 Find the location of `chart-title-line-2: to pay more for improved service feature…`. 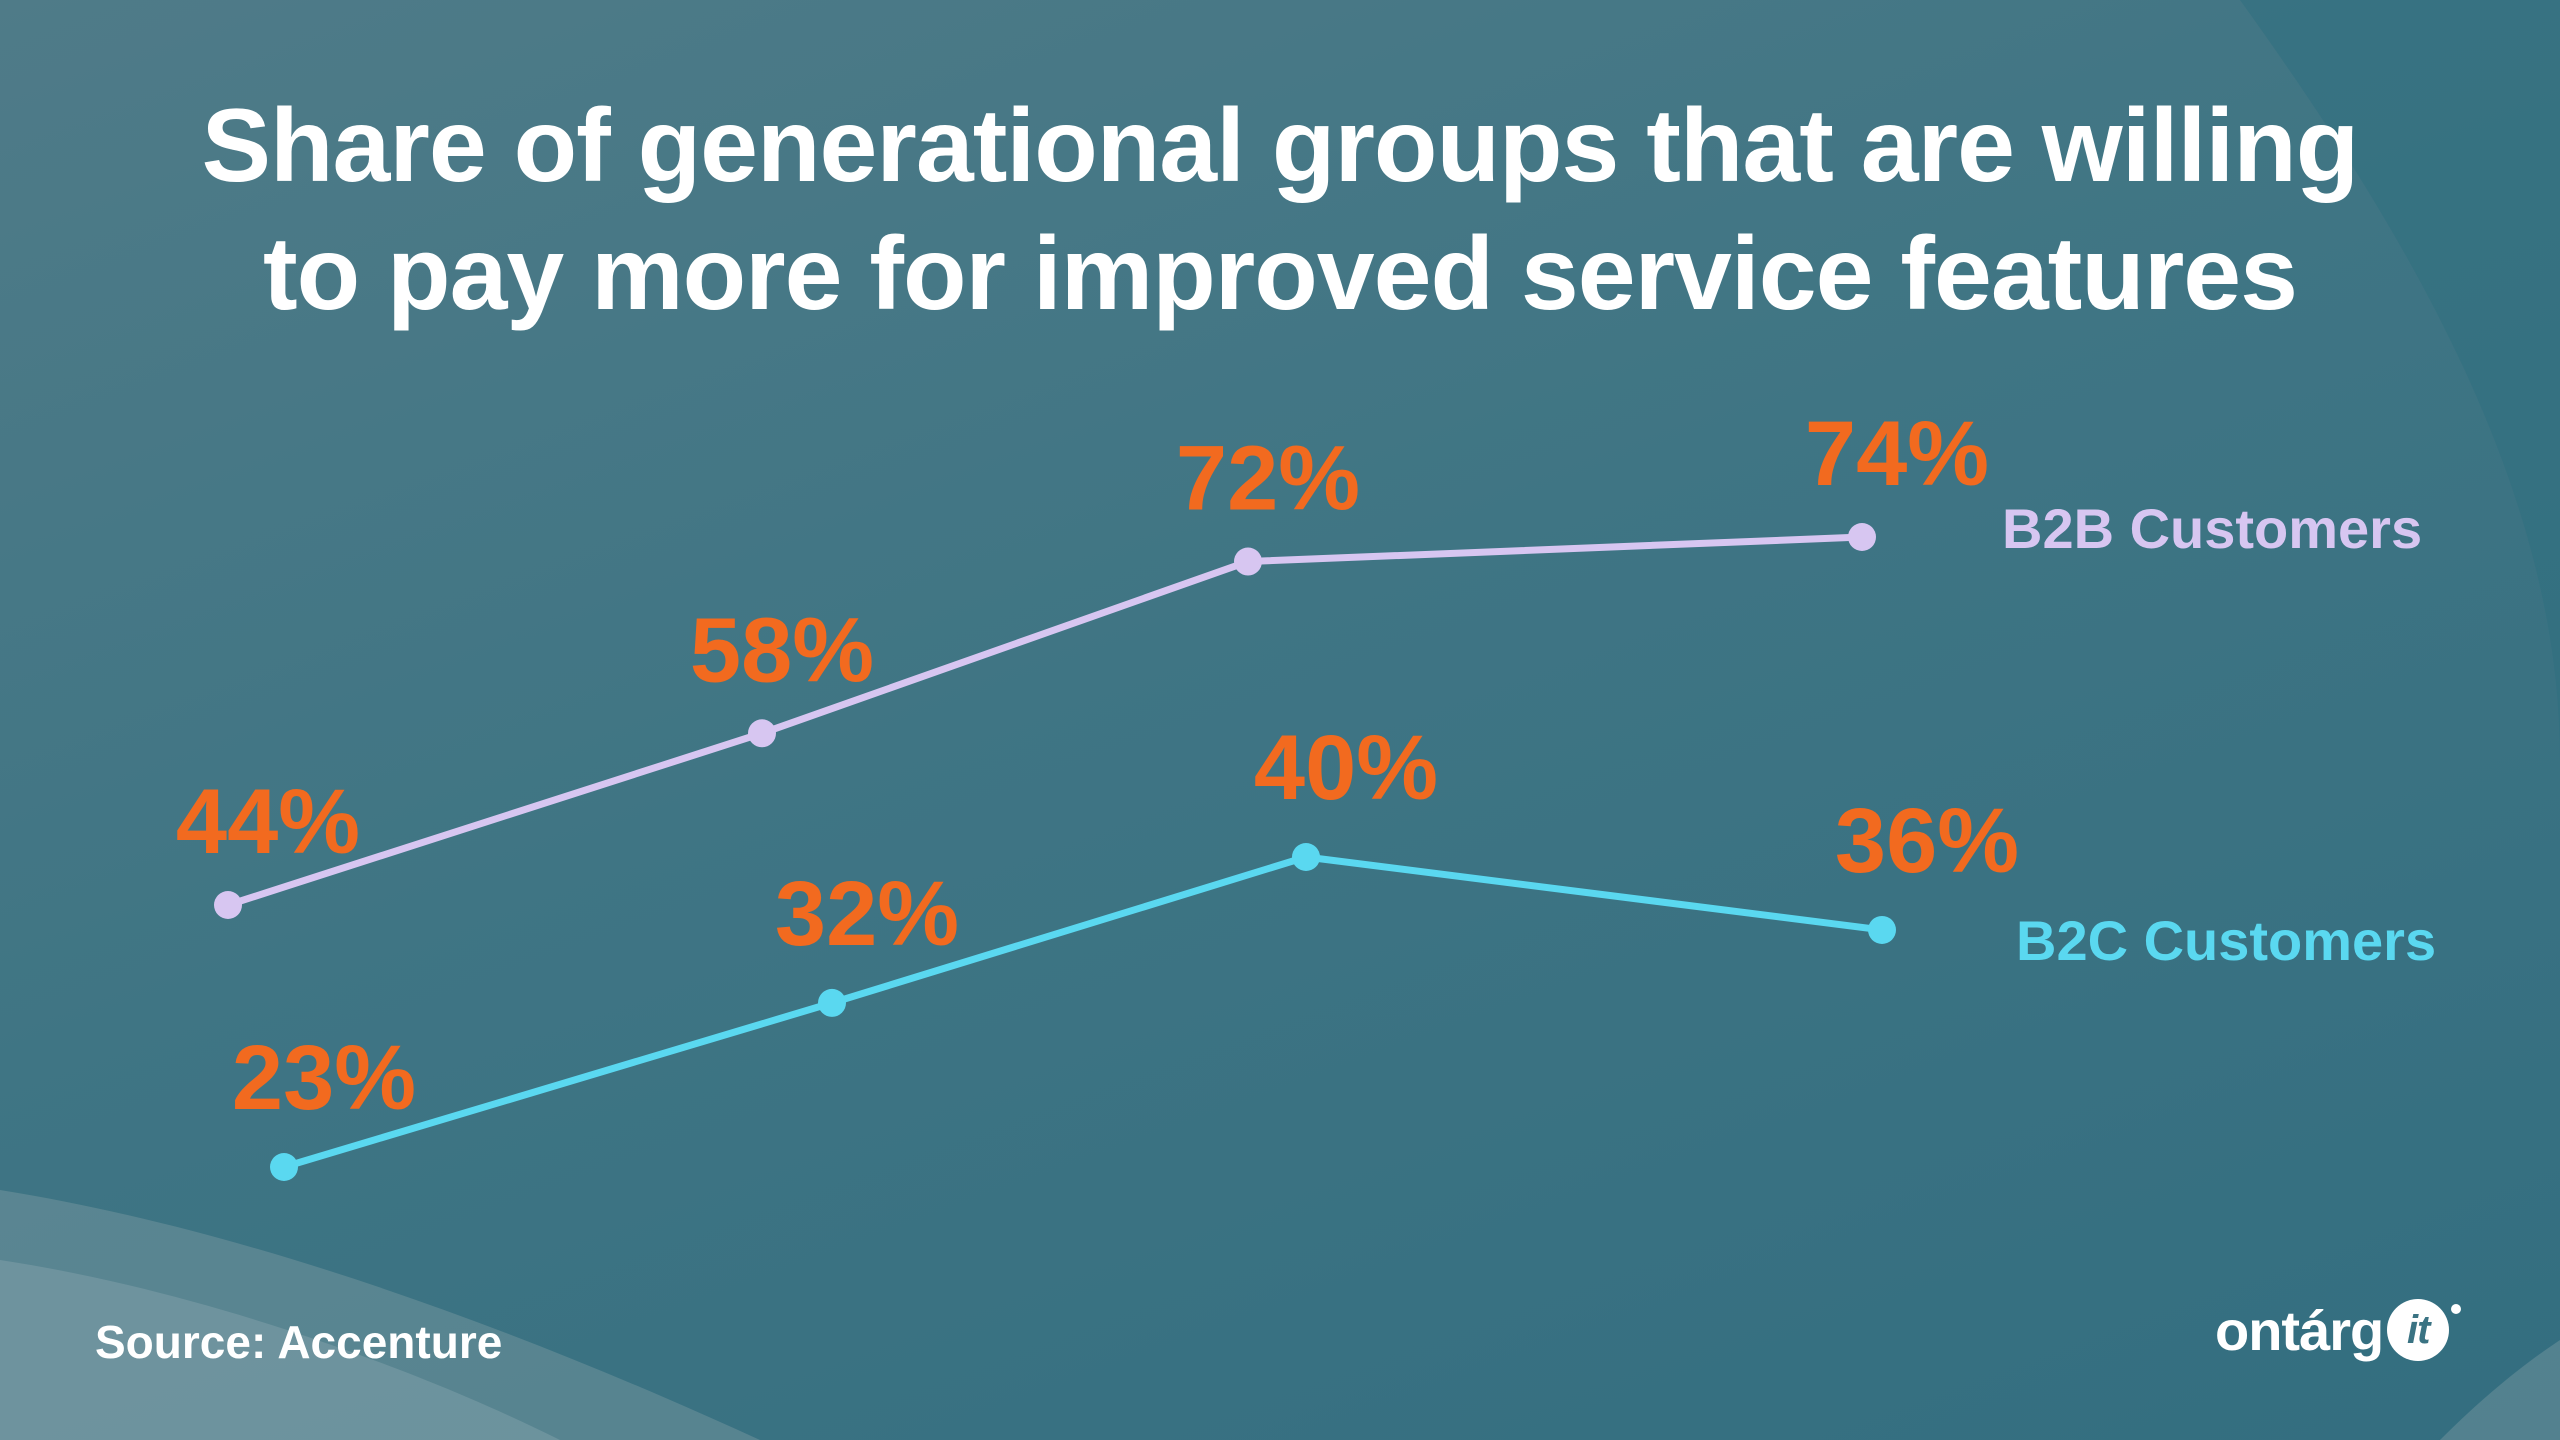

chart-title-line-2: to pay more for improved service feature… is located at coordinates (1280, 274).